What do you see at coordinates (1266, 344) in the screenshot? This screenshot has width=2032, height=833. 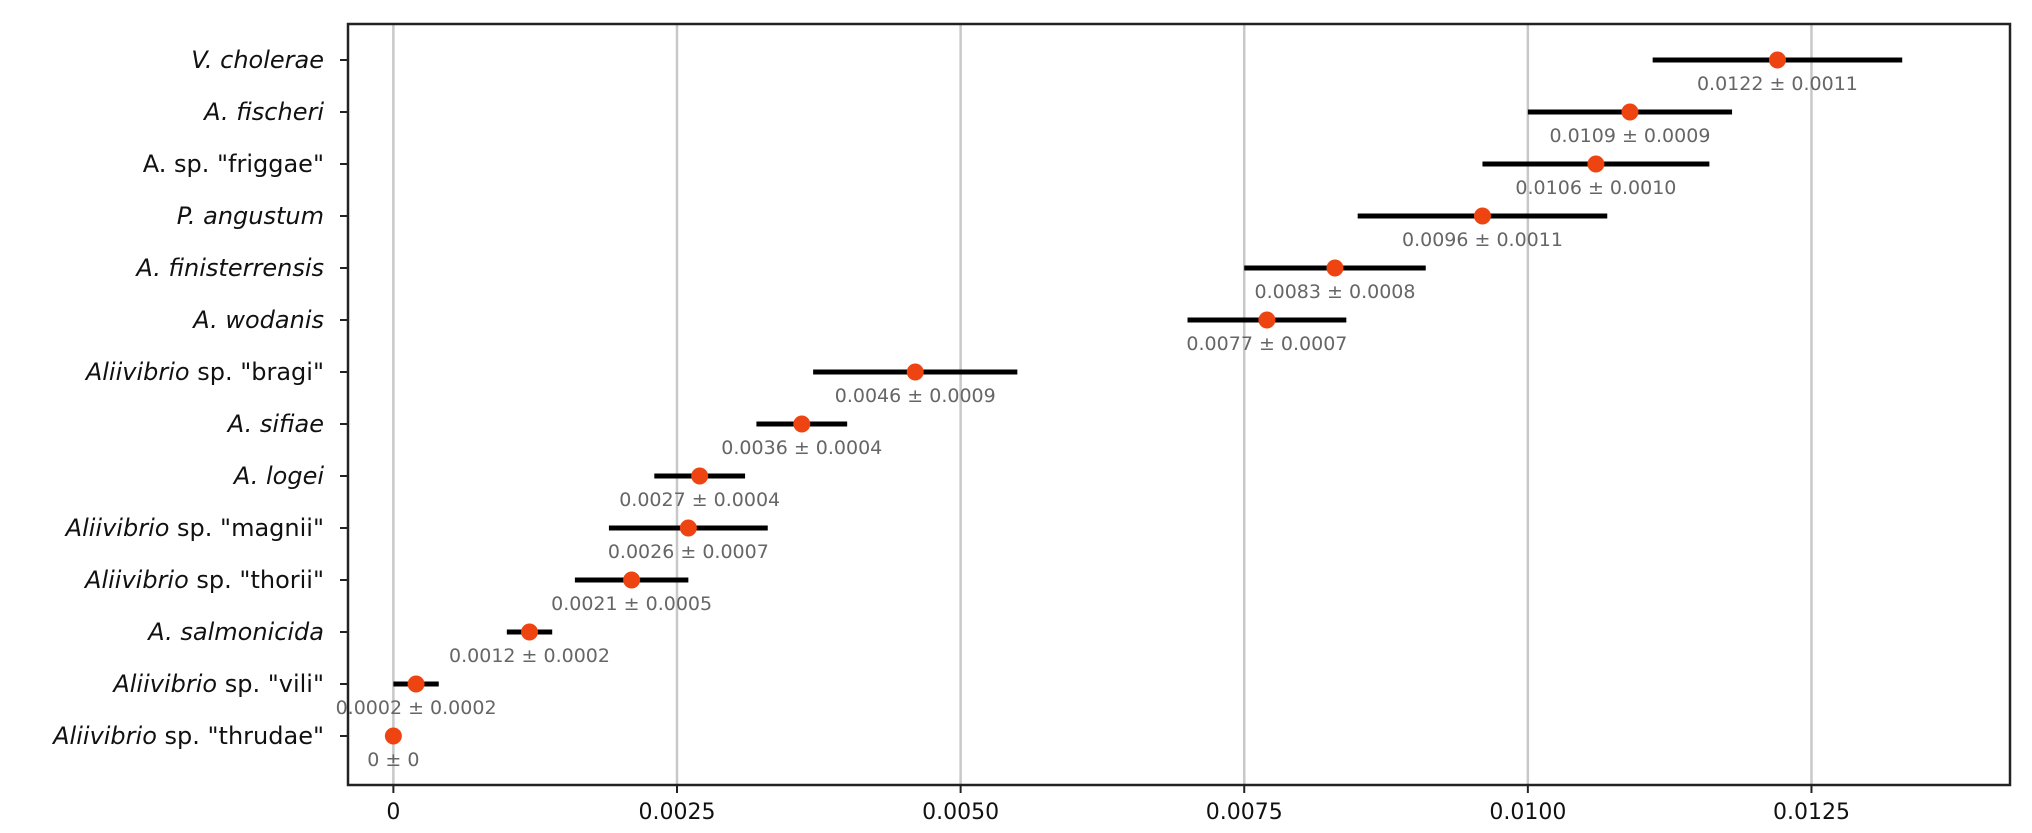 I see `data-label: 0.0077 ± 0.0007` at bounding box center [1266, 344].